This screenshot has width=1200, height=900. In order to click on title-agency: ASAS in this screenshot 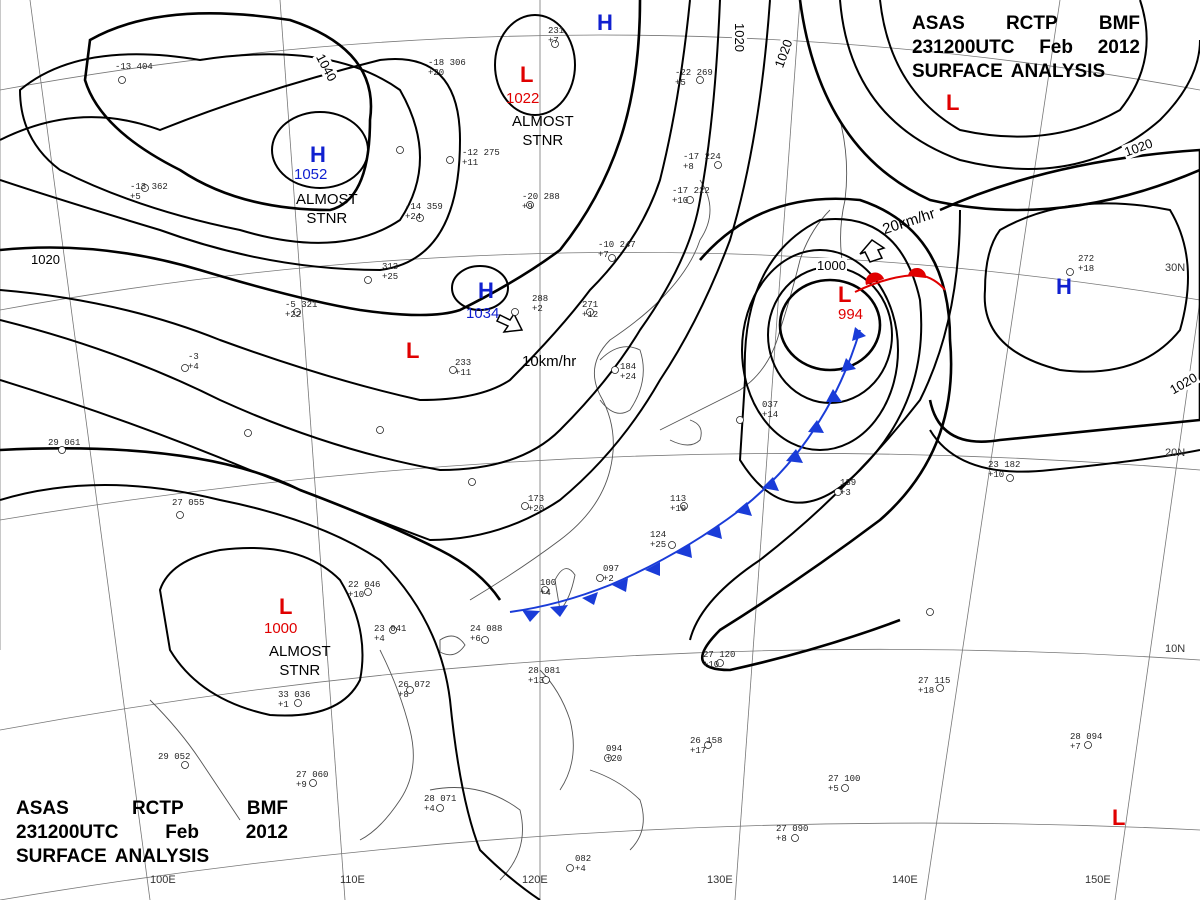, I will do `click(938, 23)`.